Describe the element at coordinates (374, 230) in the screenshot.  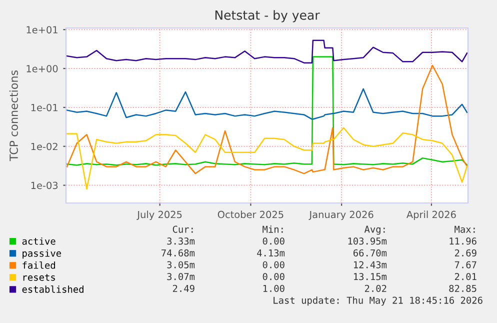
I see `text: Avg:` at that location.